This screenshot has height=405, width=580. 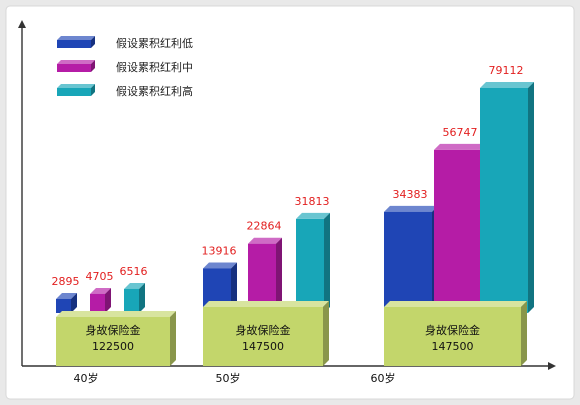 What do you see at coordinates (100, 276) in the screenshot?
I see `value-label-1-2: 4705` at bounding box center [100, 276].